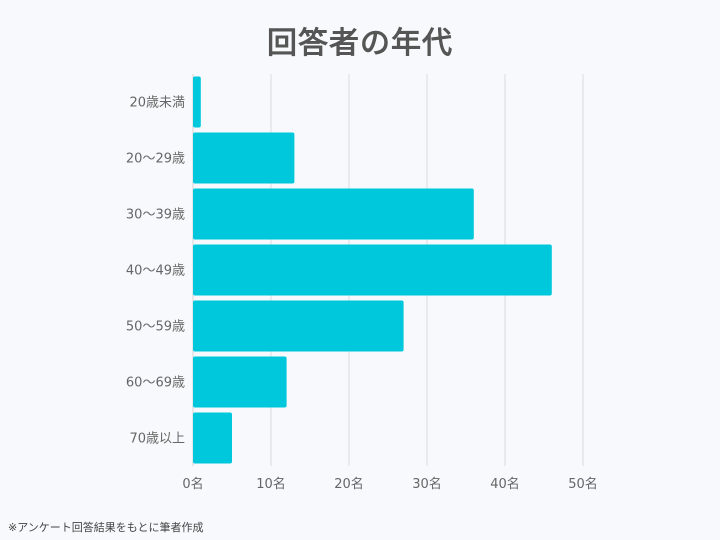 This screenshot has width=720, height=540. I want to click on category-labels: 20歳未満 20～29歳 30～39歳 40～49歳 50～59歳 60～69歳 70歳以上, so click(155, 271).